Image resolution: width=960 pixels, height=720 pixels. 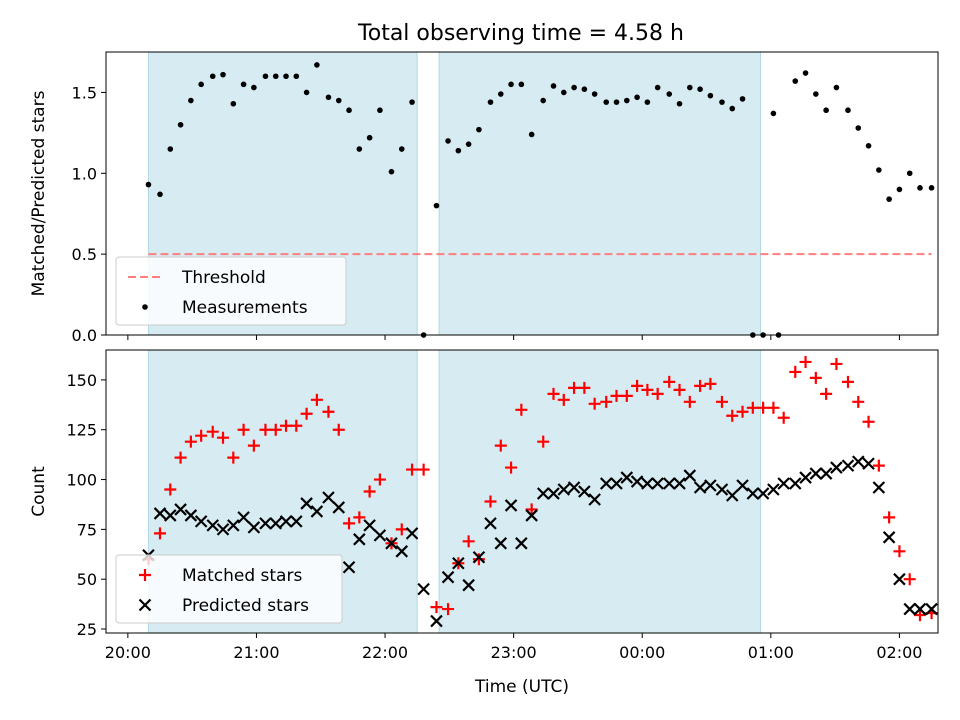 What do you see at coordinates (600, 491) in the screenshot?
I see `bottom-shaded-span` at bounding box center [600, 491].